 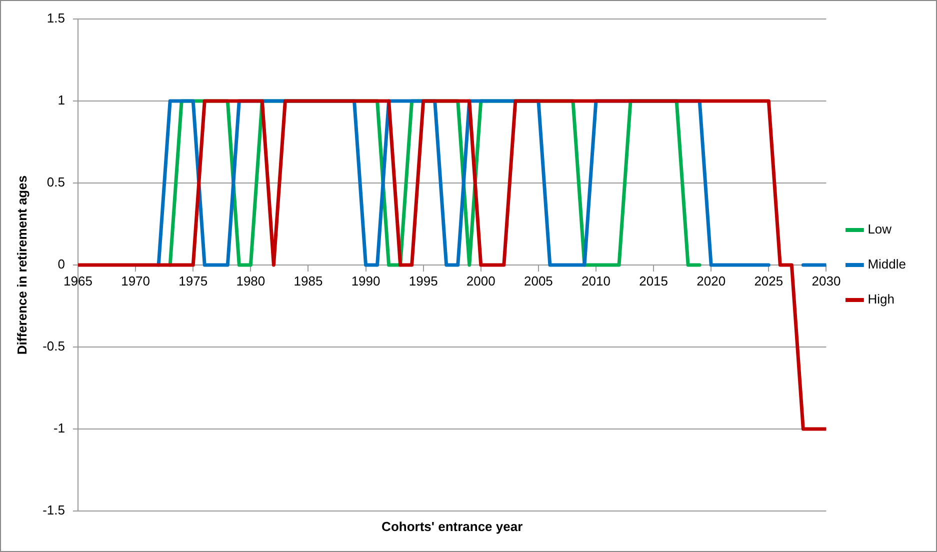 I want to click on y-axis-title: Difference in retirement ages, so click(x=22, y=265).